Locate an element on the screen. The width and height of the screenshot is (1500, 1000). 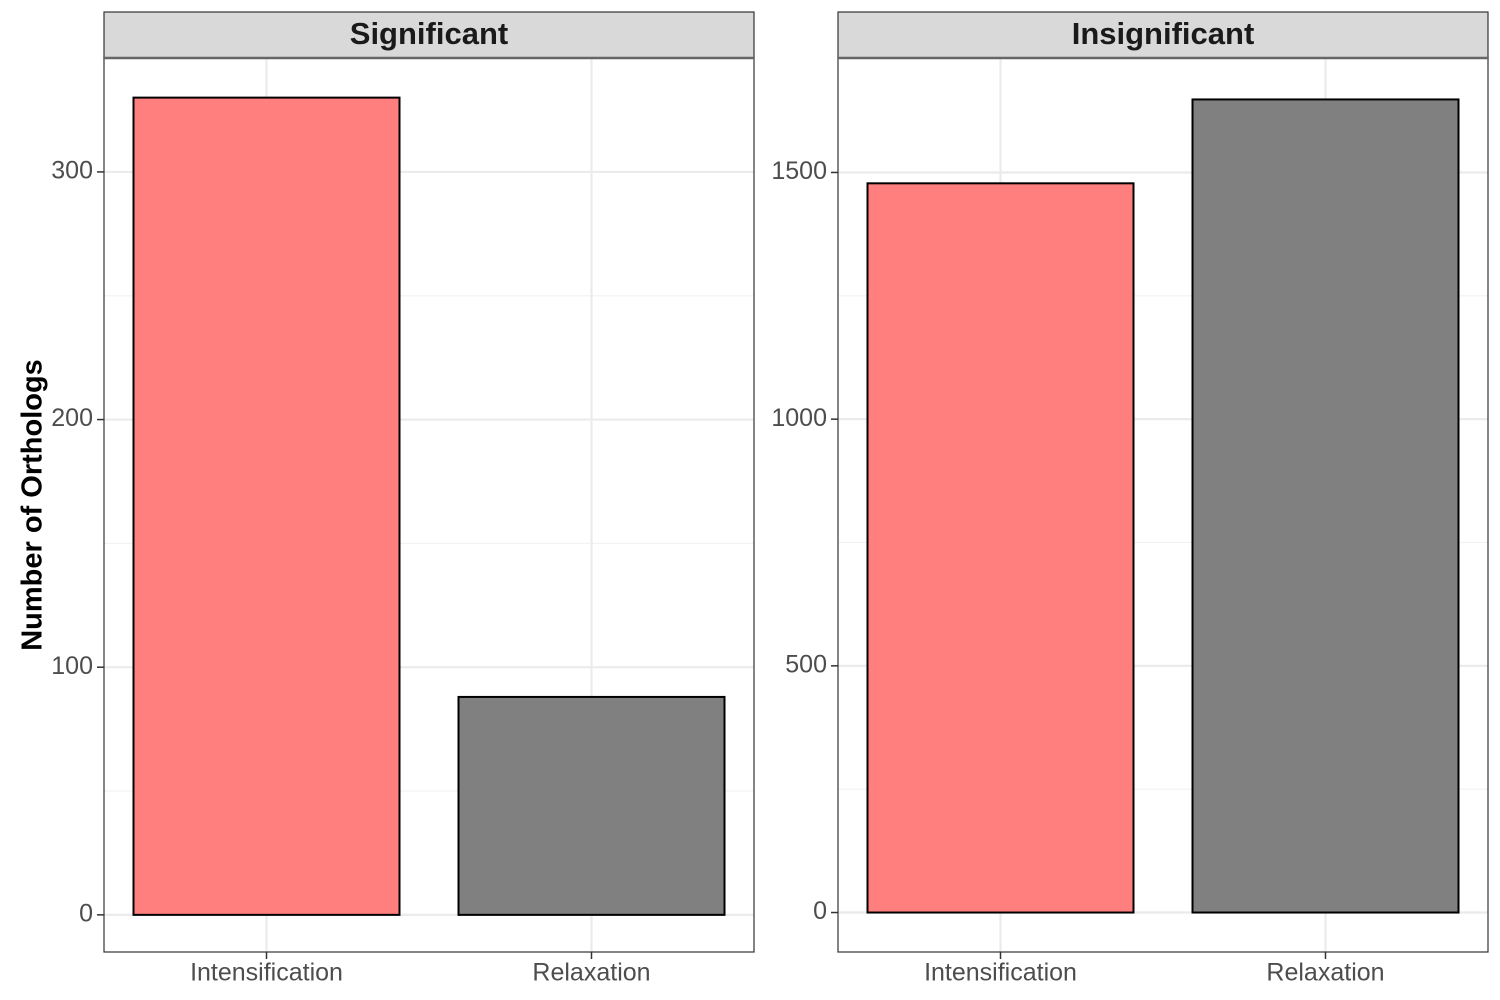
y-axis-label: Number of Orthologs is located at coordinates (33, 505).